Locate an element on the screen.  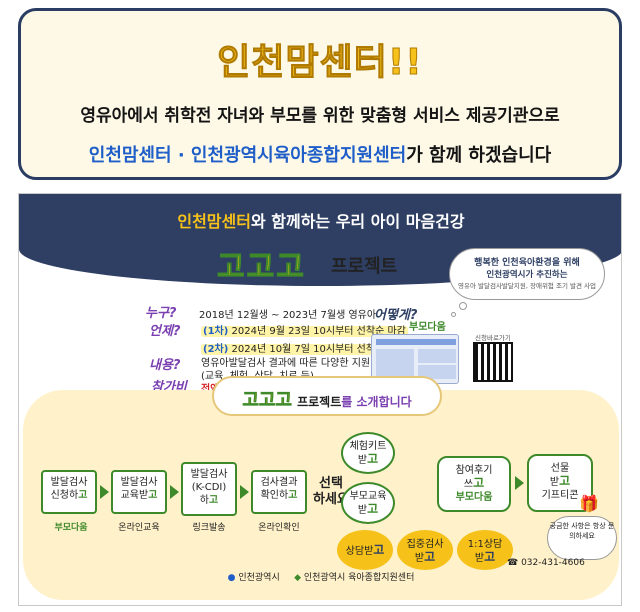
choose-label: 선택 하세요 is located at coordinates (331, 492).